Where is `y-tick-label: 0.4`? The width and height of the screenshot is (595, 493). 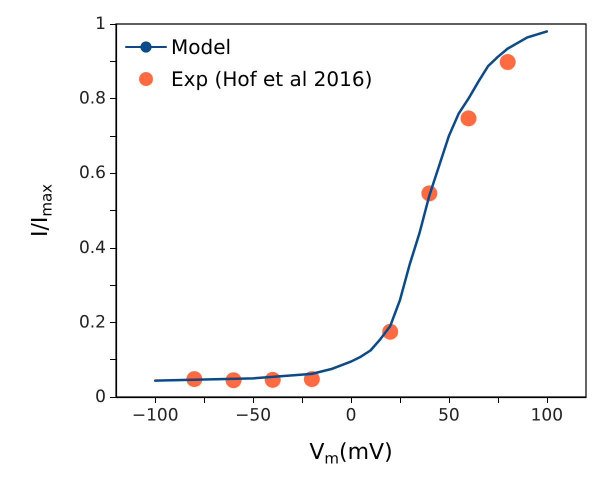 y-tick-label: 0.4 is located at coordinates (92, 248).